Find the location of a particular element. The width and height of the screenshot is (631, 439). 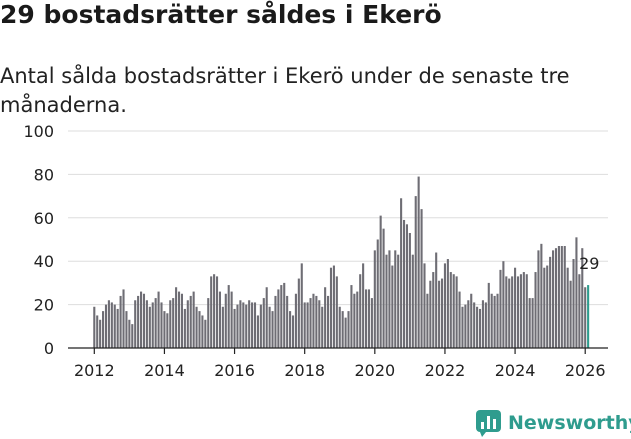

y-tick-label: 60 is located at coordinates (44, 218).